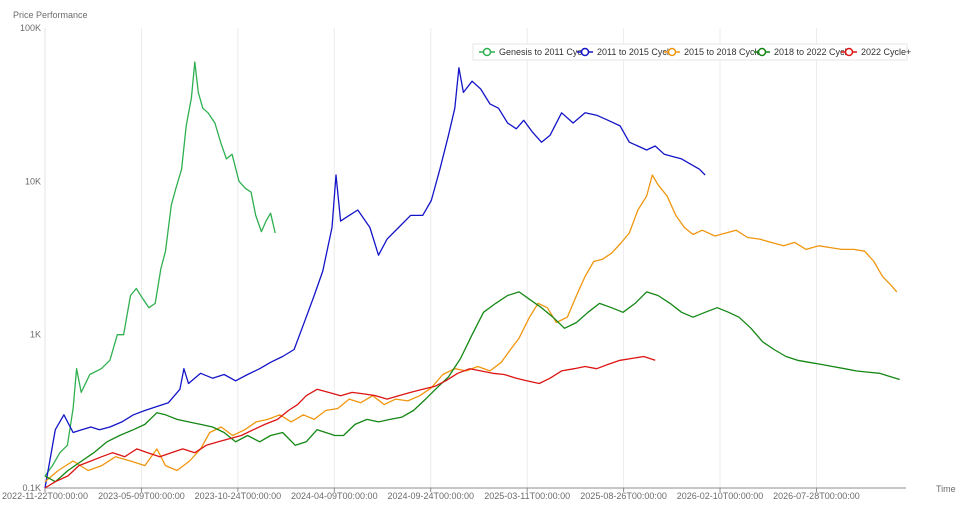 This screenshot has width=964, height=516. What do you see at coordinates (723, 52) in the screenshot?
I see `legend-label: 2015 to 2018 Cycle` at bounding box center [723, 52].